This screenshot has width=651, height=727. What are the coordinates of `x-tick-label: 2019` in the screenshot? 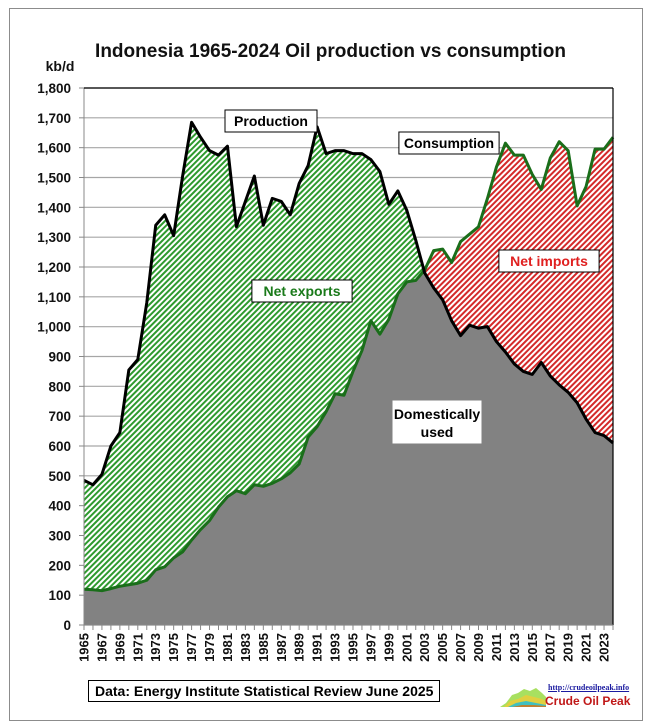 It's located at (568, 647).